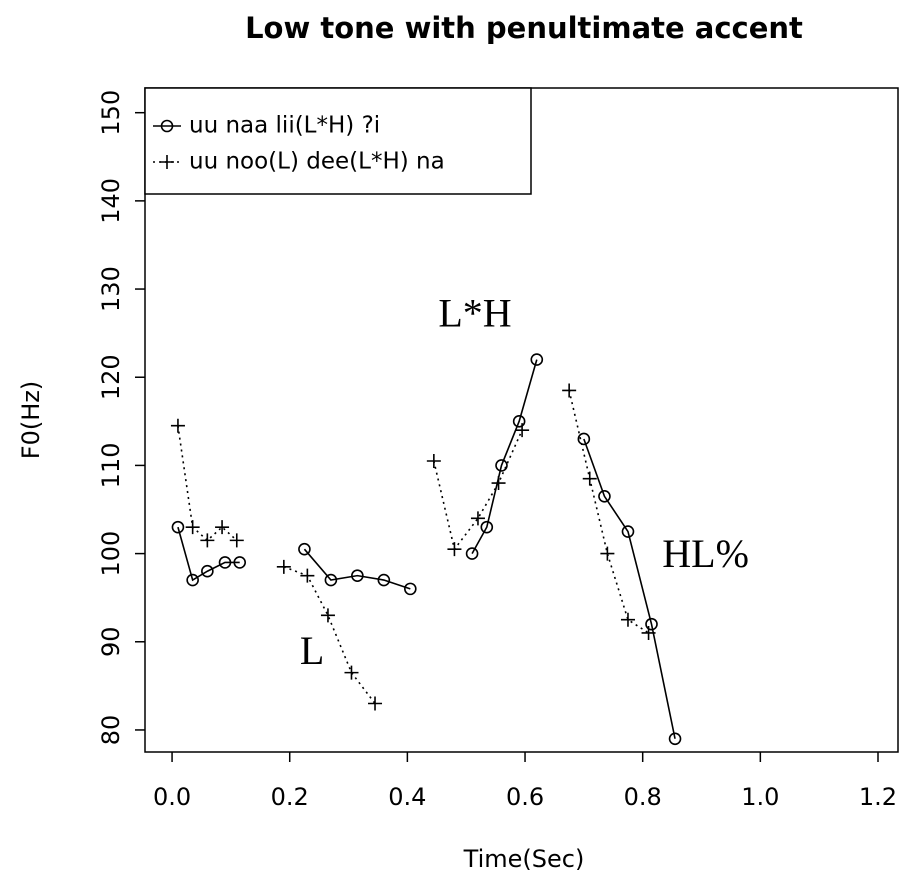  What do you see at coordinates (31, 420) in the screenshot?
I see `y-axis-label: F0(Hz)` at bounding box center [31, 420].